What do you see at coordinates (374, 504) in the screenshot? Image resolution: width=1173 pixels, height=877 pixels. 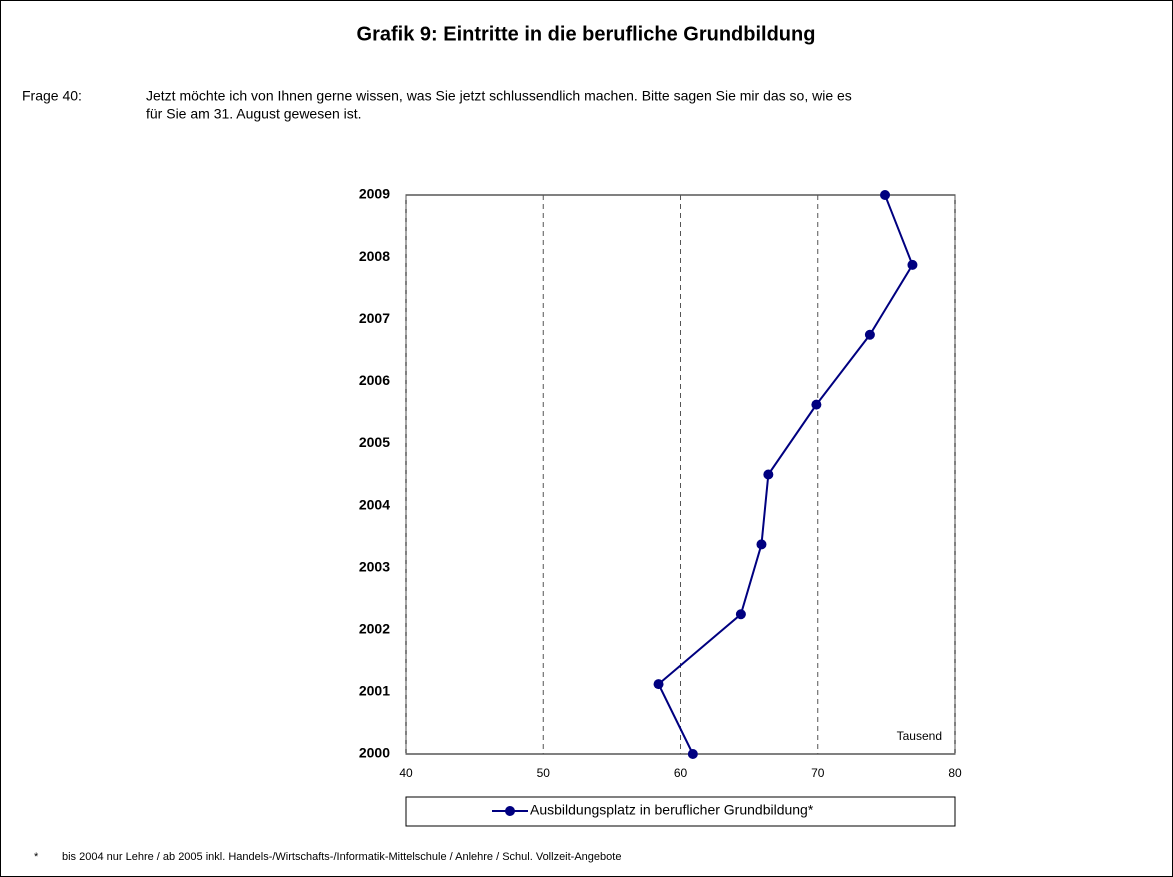 I see `y-tick-label: 2004` at bounding box center [374, 504].